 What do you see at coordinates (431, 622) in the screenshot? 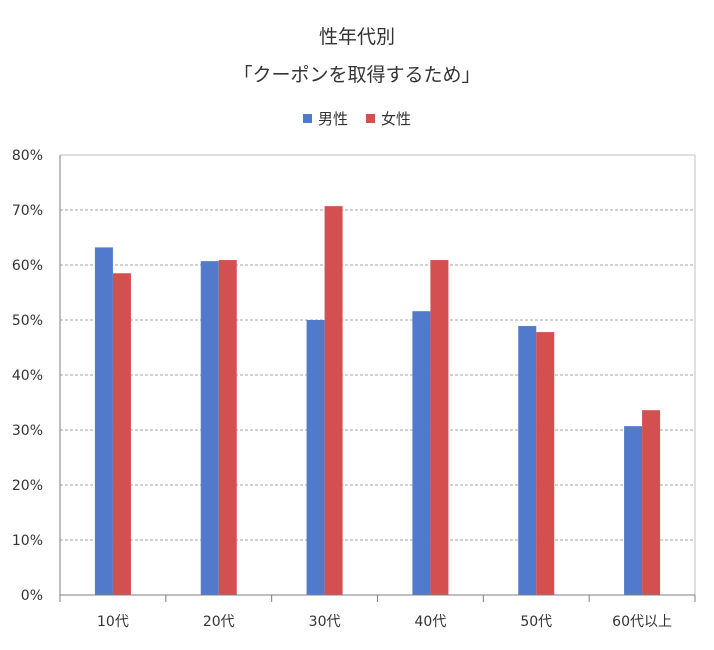
I see `x-tick-label: 40代` at bounding box center [431, 622].